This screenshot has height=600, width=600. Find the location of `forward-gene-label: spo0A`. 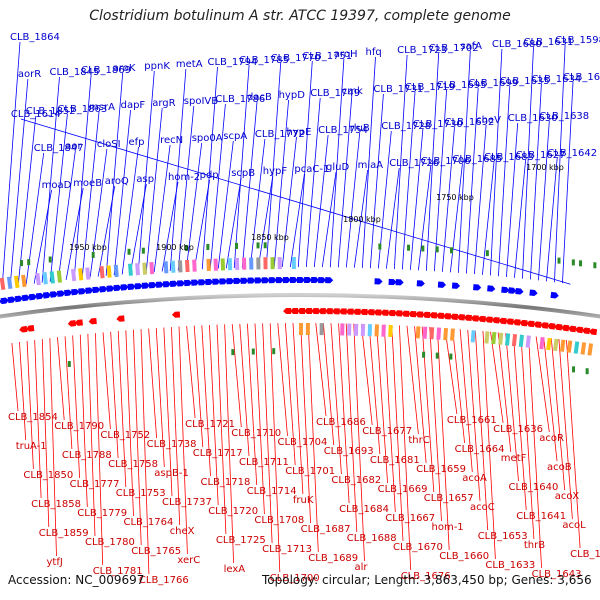

forward-gene-label: spo0A is located at coordinates (207, 138).